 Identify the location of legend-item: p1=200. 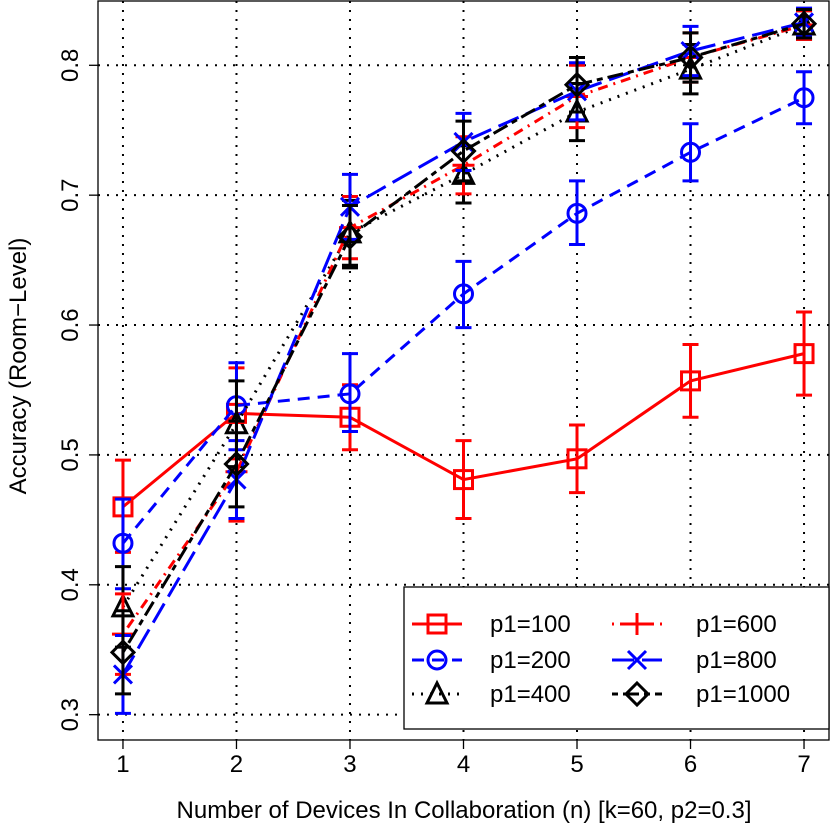
(491, 660).